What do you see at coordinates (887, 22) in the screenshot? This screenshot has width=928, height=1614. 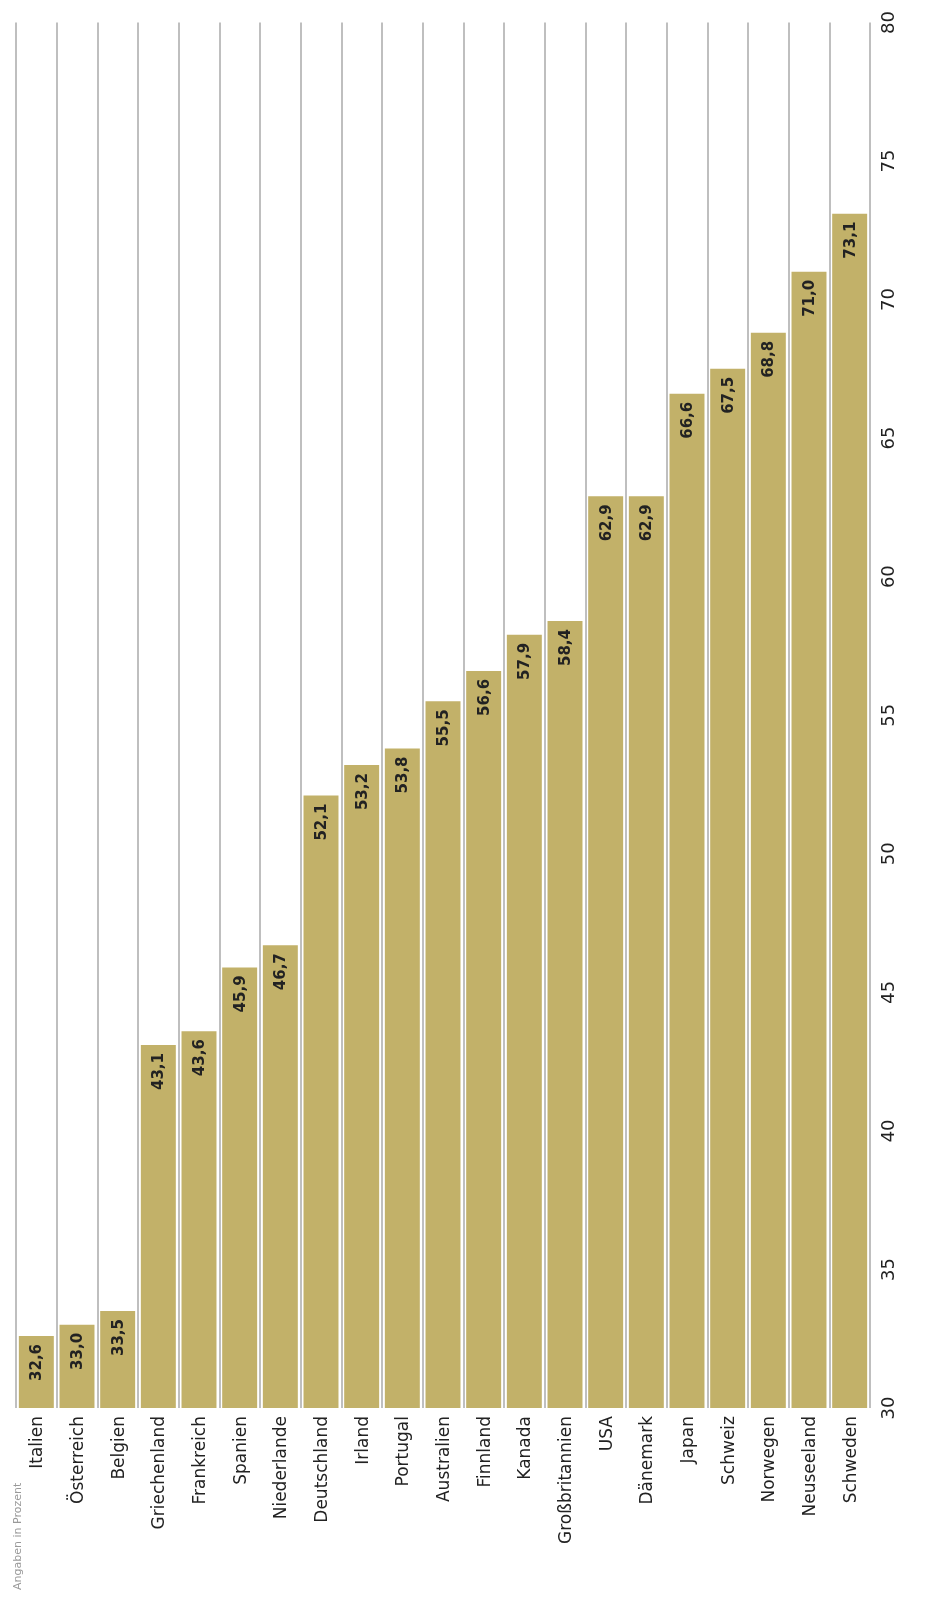 I see `y-tick-label: 80` at bounding box center [887, 22].